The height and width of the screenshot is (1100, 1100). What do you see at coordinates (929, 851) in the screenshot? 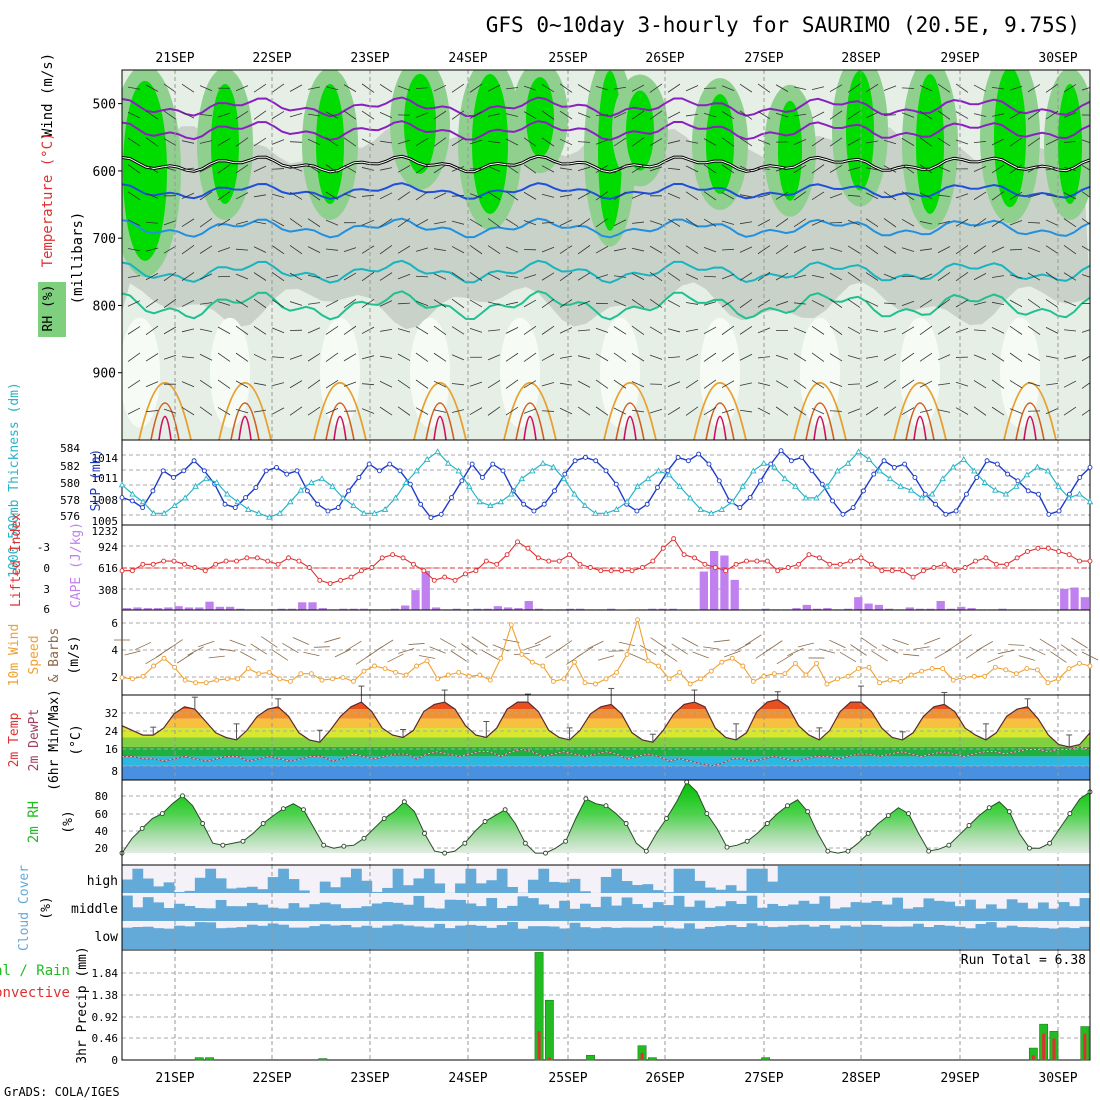
I see `rh-point` at bounding box center [929, 851].